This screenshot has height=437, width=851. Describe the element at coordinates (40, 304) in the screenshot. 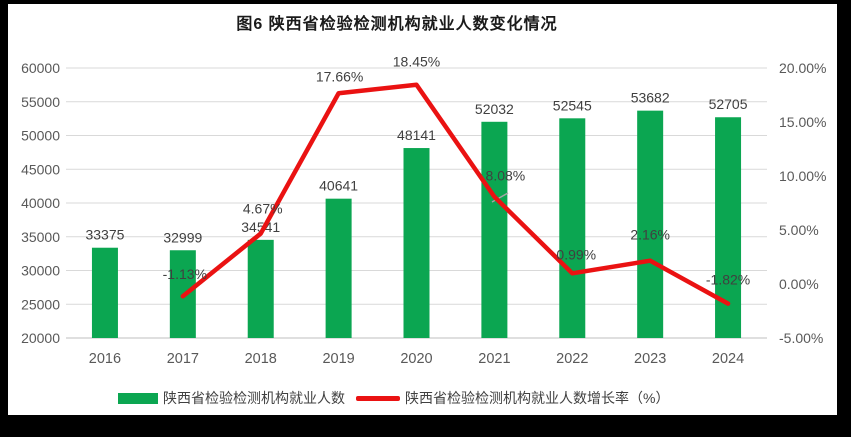

I see `left-axis-tick-label: 25000` at that location.